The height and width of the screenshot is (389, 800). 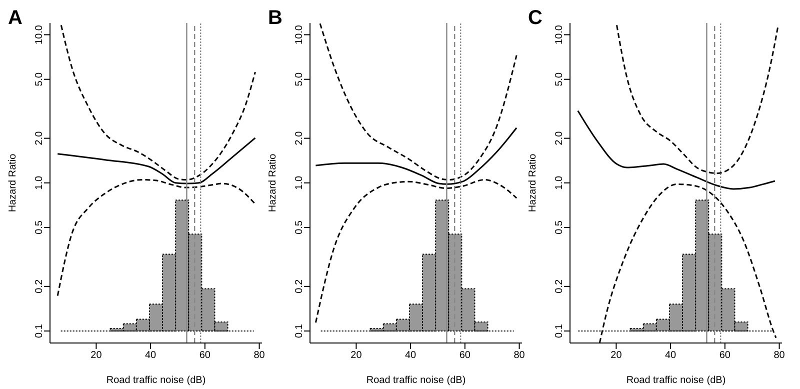 I want to click on chart-title: B, so click(x=275, y=18).